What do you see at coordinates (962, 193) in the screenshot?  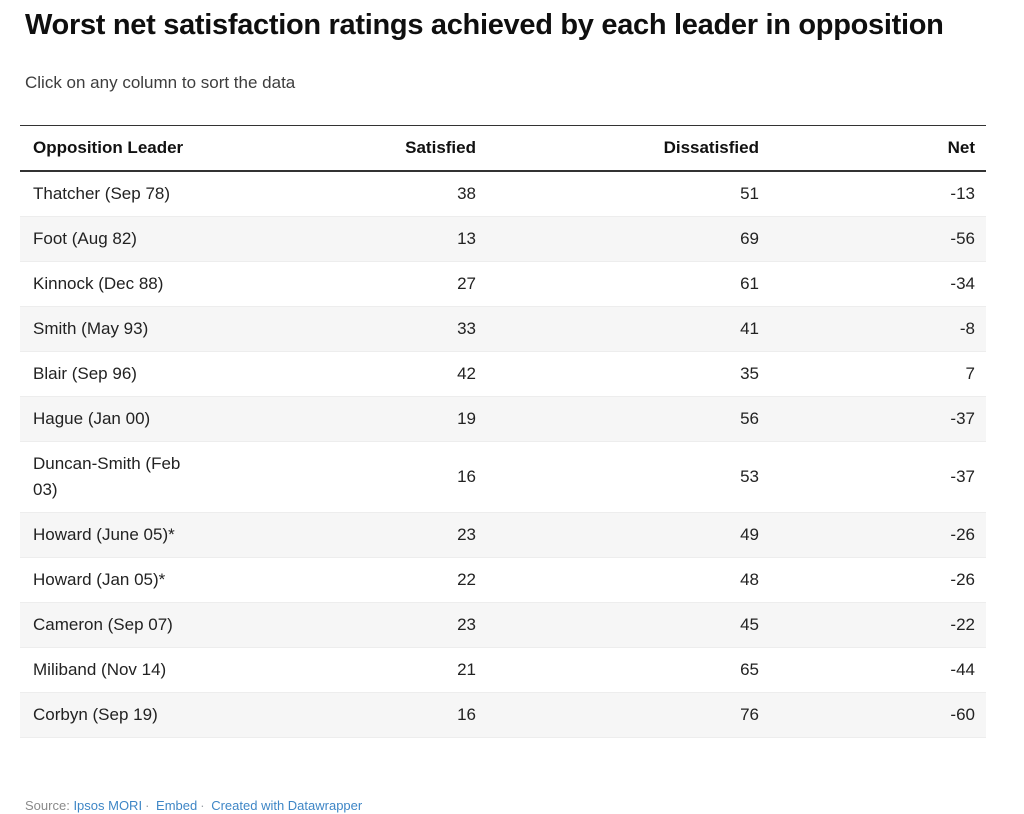 I see `cell-net: -13` at bounding box center [962, 193].